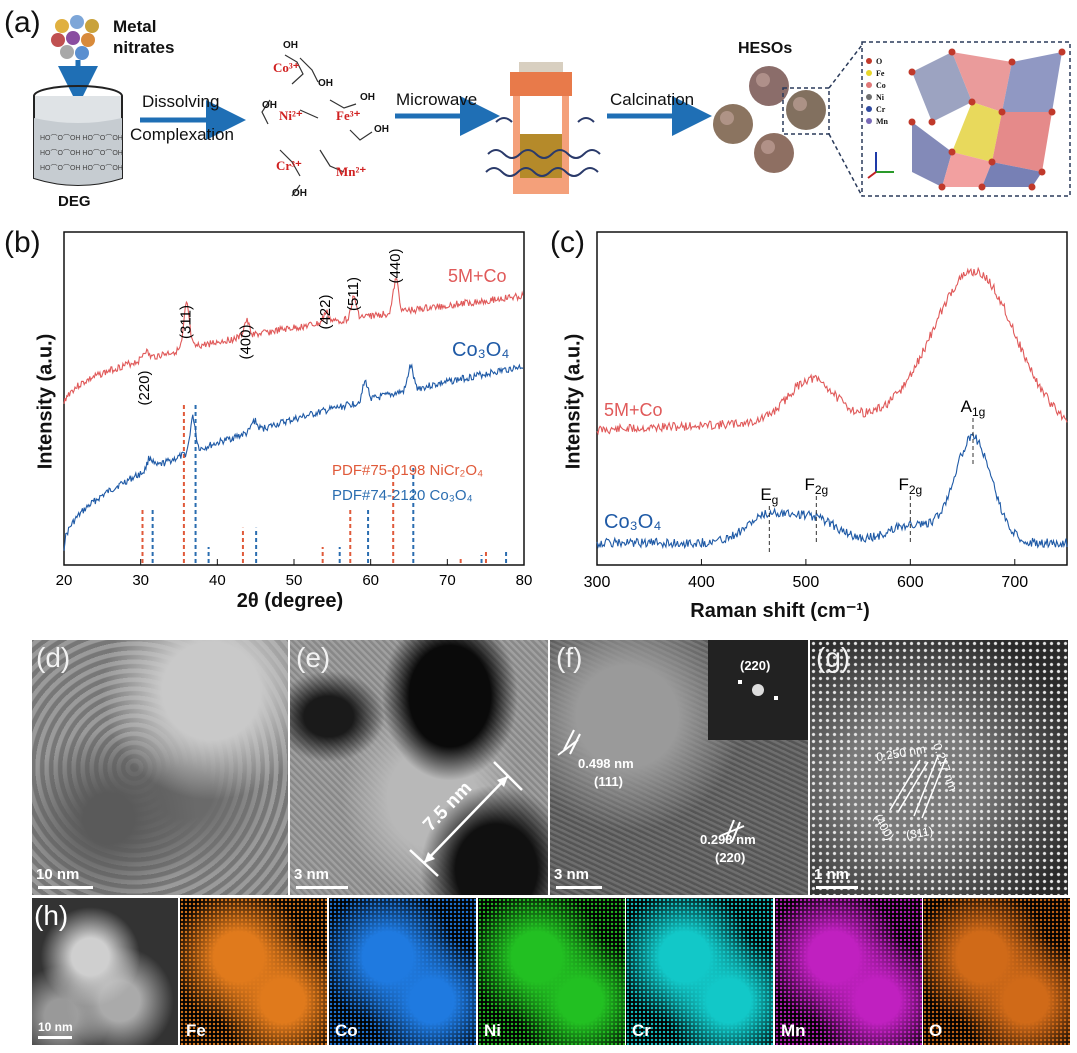 This screenshot has height=1053, width=1077. I want to click on legend-mn: Mn, so click(877, 122).